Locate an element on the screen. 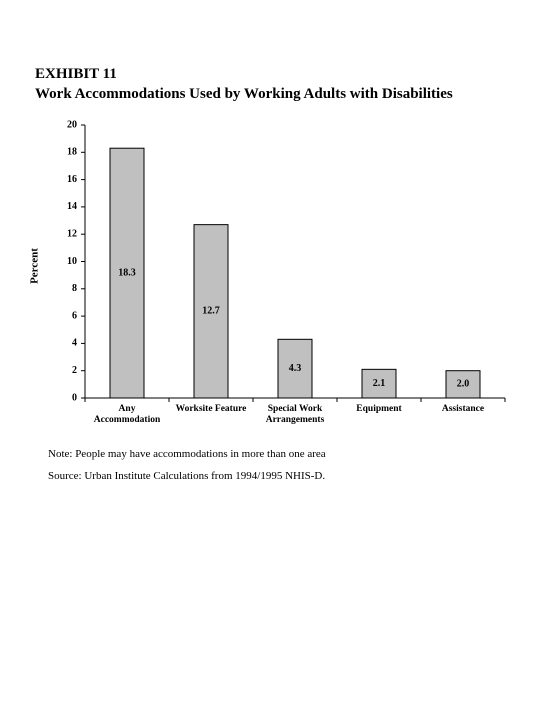 This screenshot has height=720, width=540. x-tick-label: Any Accommodation is located at coordinates (127, 414).